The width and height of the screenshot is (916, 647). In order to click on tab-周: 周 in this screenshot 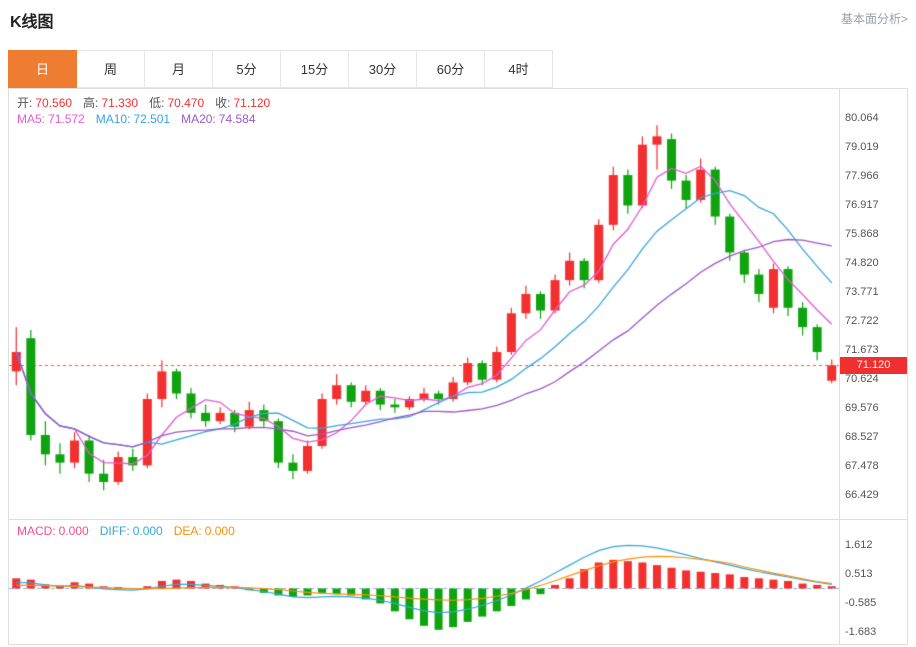, I will do `click(110, 69)`.